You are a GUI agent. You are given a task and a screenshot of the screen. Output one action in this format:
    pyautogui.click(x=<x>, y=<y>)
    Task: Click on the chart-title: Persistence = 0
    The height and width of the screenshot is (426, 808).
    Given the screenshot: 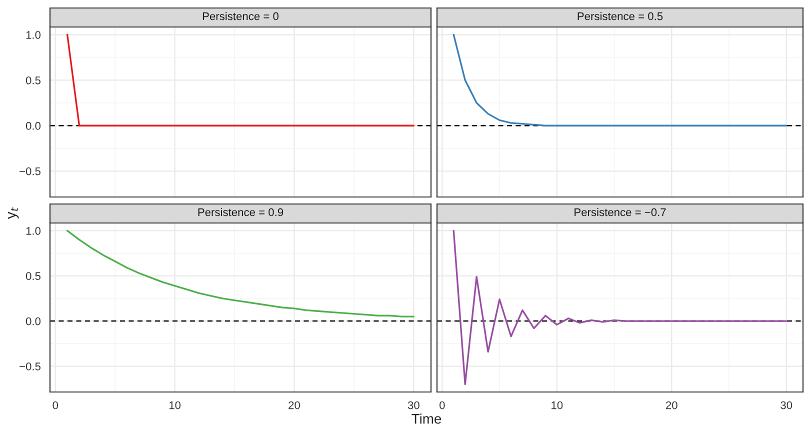 What is the action you would take?
    pyautogui.click(x=240, y=16)
    